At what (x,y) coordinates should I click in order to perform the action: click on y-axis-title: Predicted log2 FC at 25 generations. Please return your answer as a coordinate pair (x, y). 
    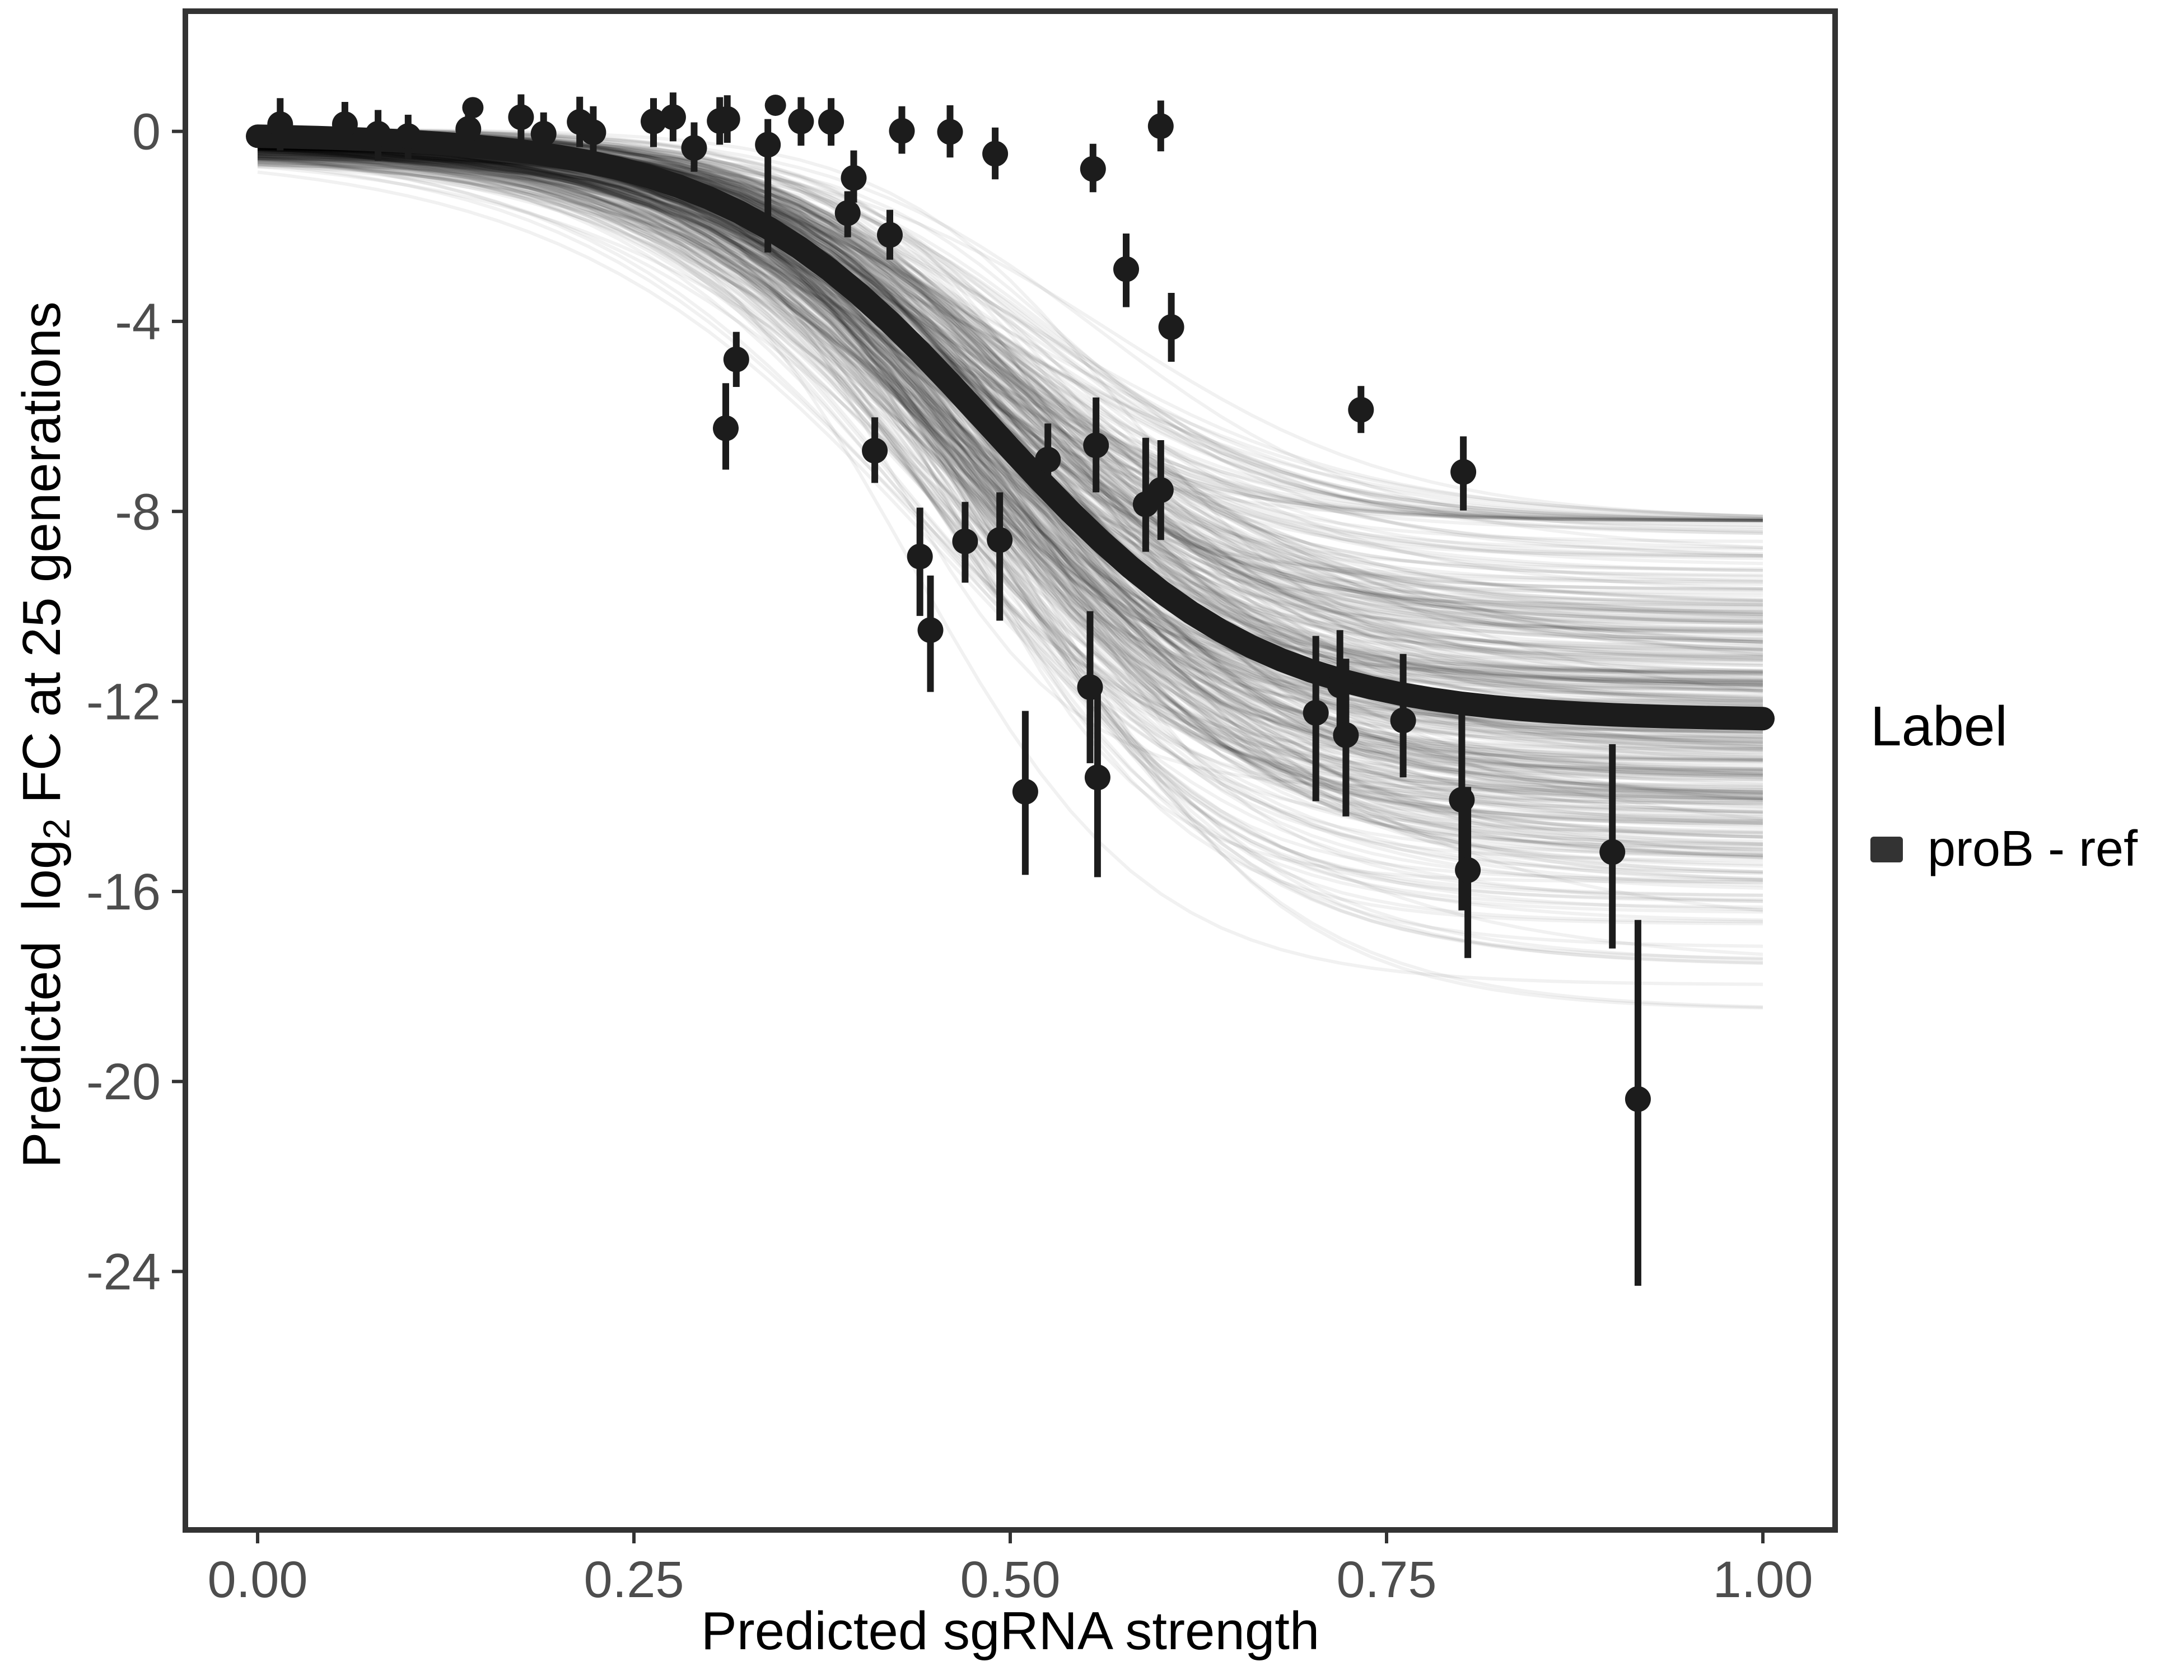
    Looking at the image, I should click on (45, 735).